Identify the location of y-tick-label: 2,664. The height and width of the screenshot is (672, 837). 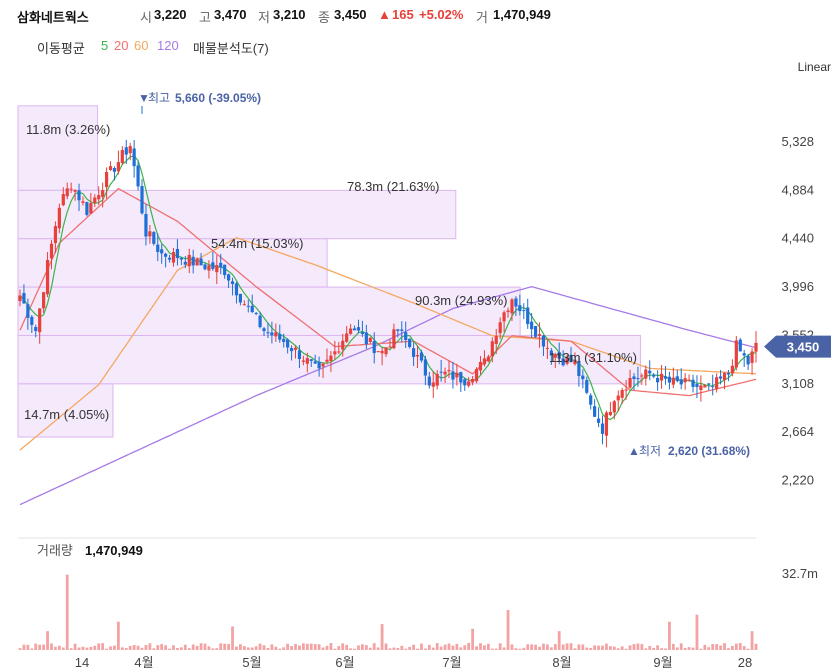
(797, 431).